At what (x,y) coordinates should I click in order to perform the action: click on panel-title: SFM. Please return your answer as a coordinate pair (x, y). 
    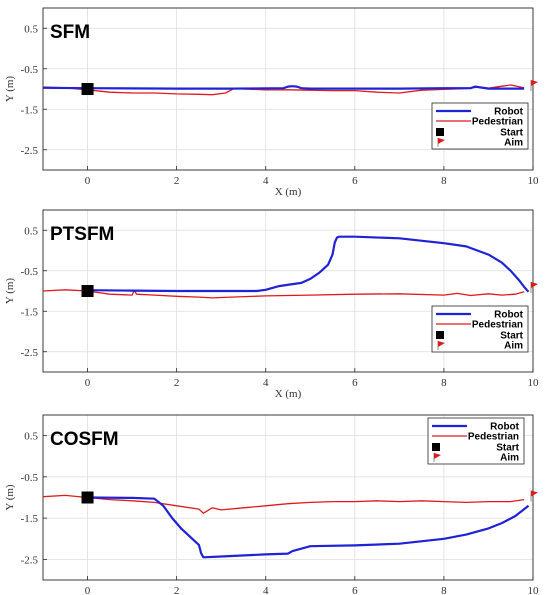
    Looking at the image, I should click on (70, 32).